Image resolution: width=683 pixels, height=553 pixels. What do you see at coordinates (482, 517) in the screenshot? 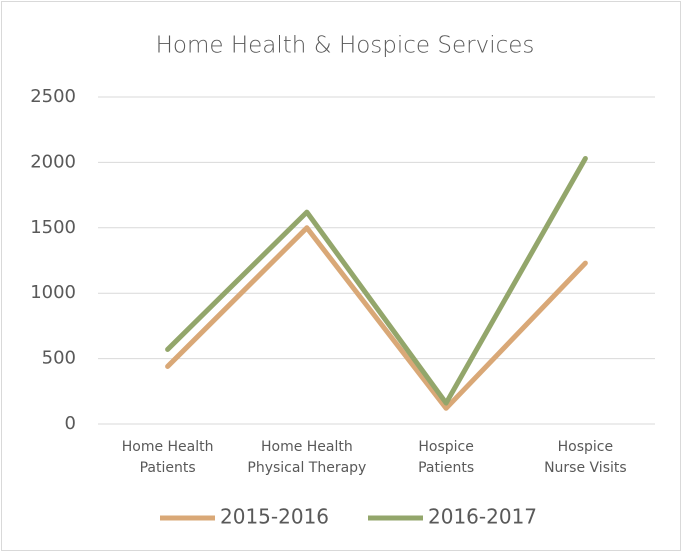
I see `legend-label: 2016-2017` at bounding box center [482, 517].